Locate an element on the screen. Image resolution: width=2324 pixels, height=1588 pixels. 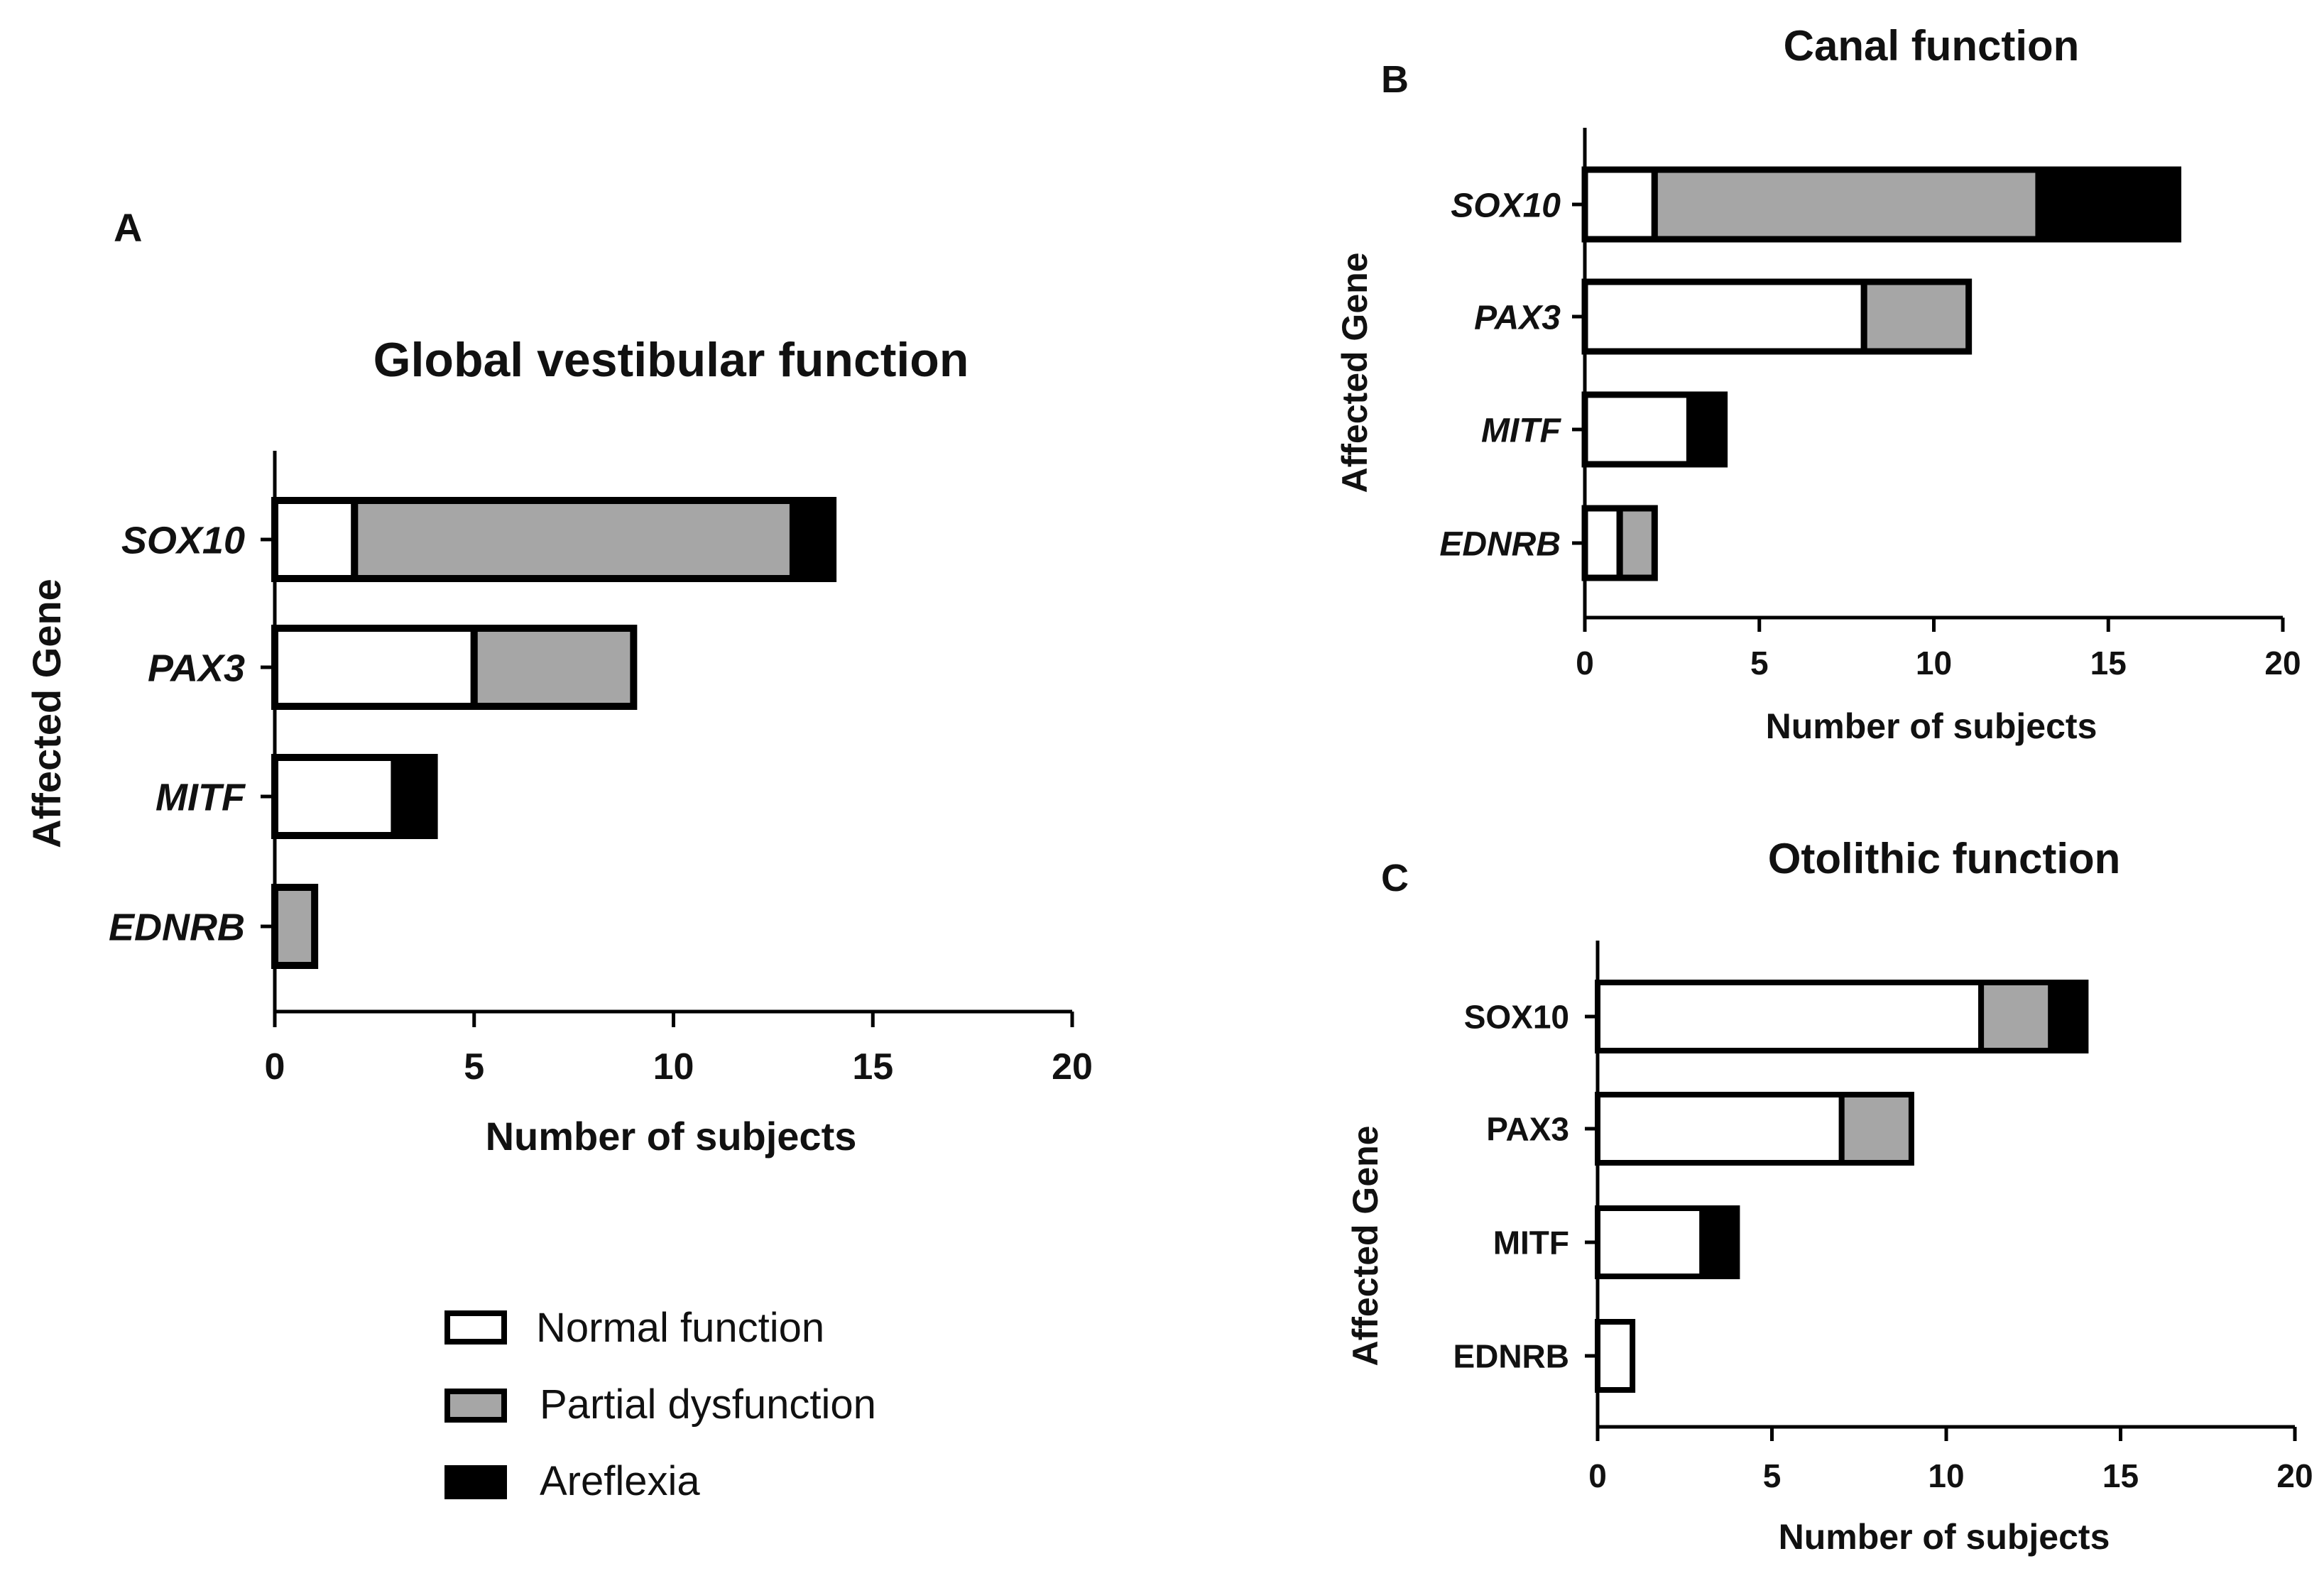
panel-c-category-label: EDNRB is located at coordinates (1511, 1357).